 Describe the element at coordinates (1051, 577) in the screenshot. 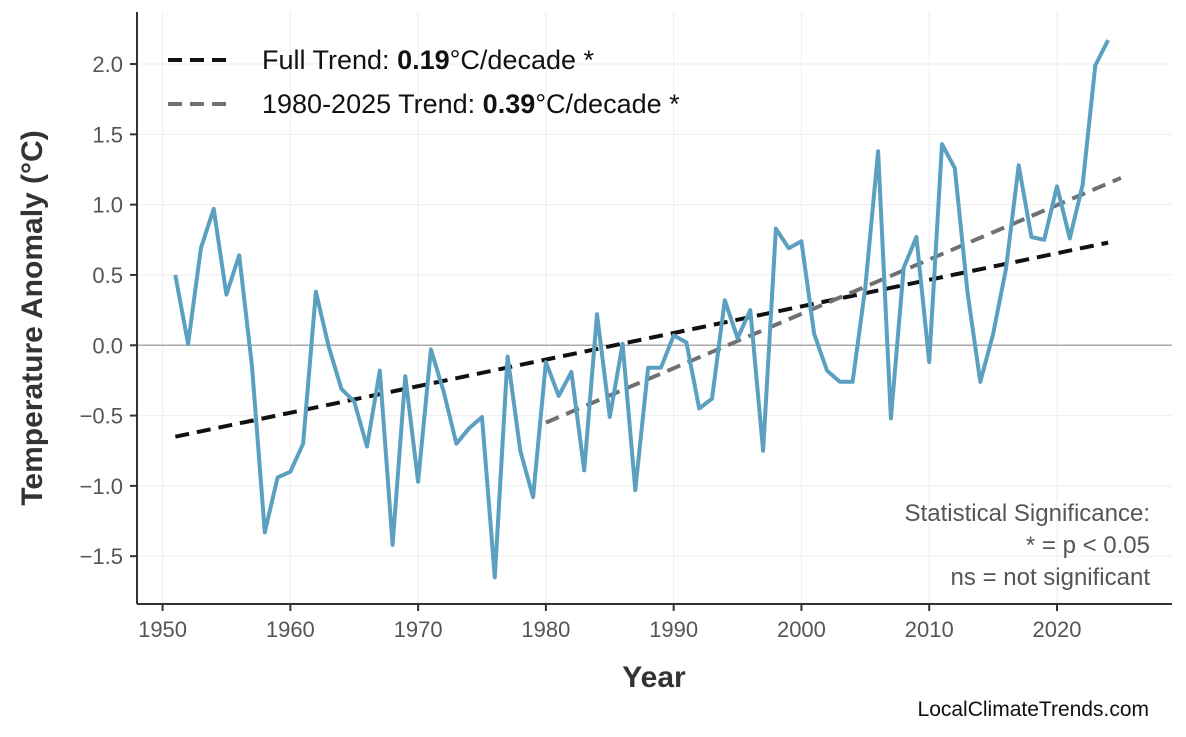

I see `significance-line-2: ns = not significant` at that location.